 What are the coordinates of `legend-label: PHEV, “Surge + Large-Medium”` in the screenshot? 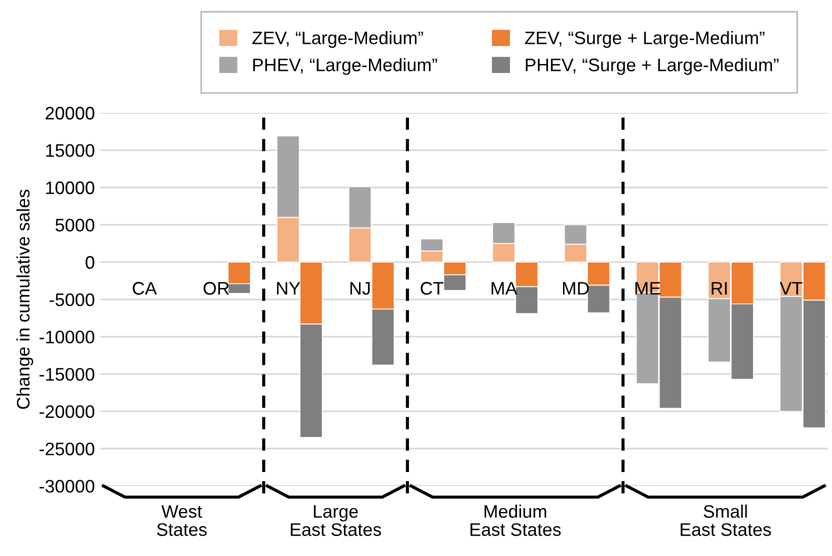 It's located at (652, 66).